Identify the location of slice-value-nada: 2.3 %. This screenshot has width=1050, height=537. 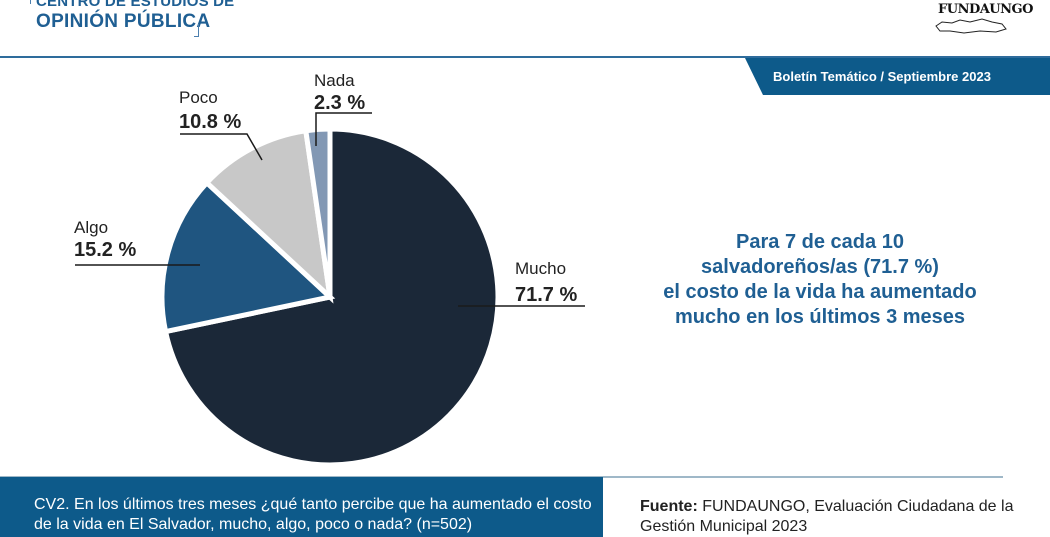
(339, 103).